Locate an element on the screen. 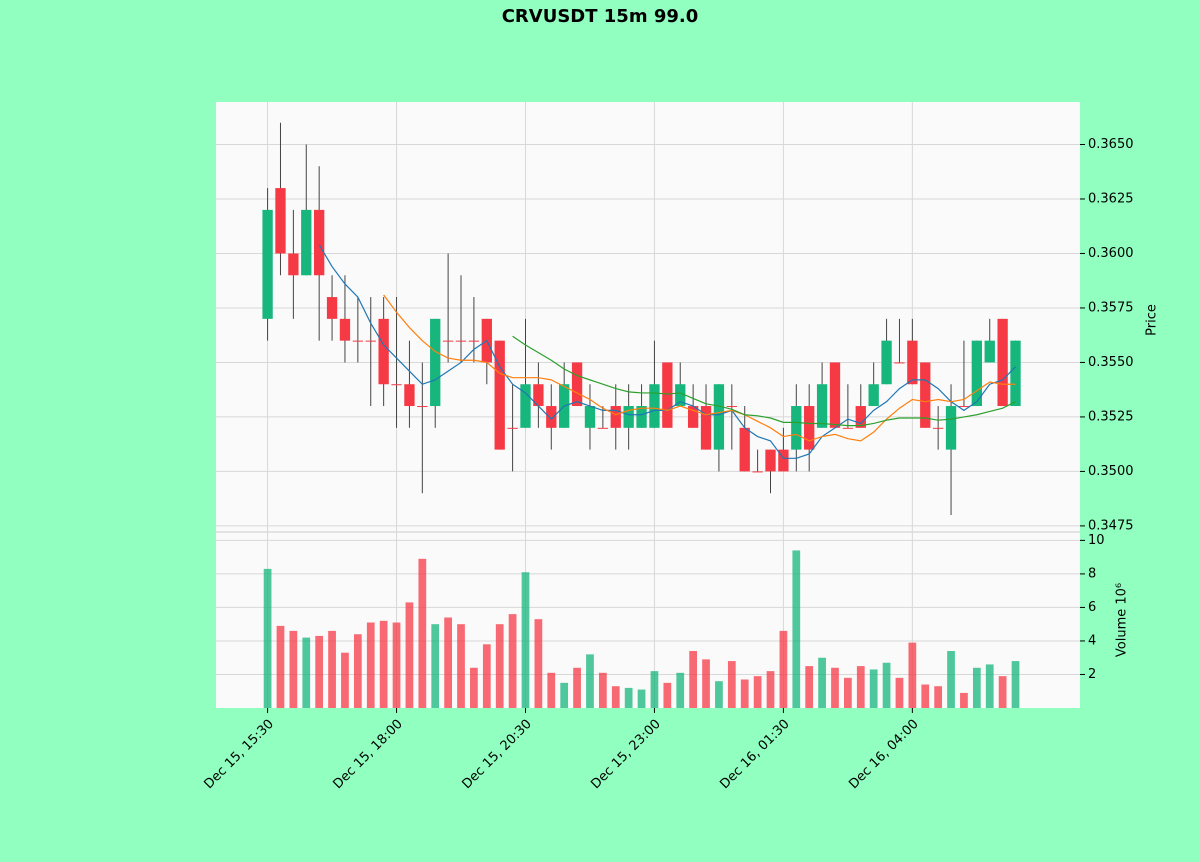 This screenshot has width=1200, height=862. y-axis-label: Price is located at coordinates (1152, 320).